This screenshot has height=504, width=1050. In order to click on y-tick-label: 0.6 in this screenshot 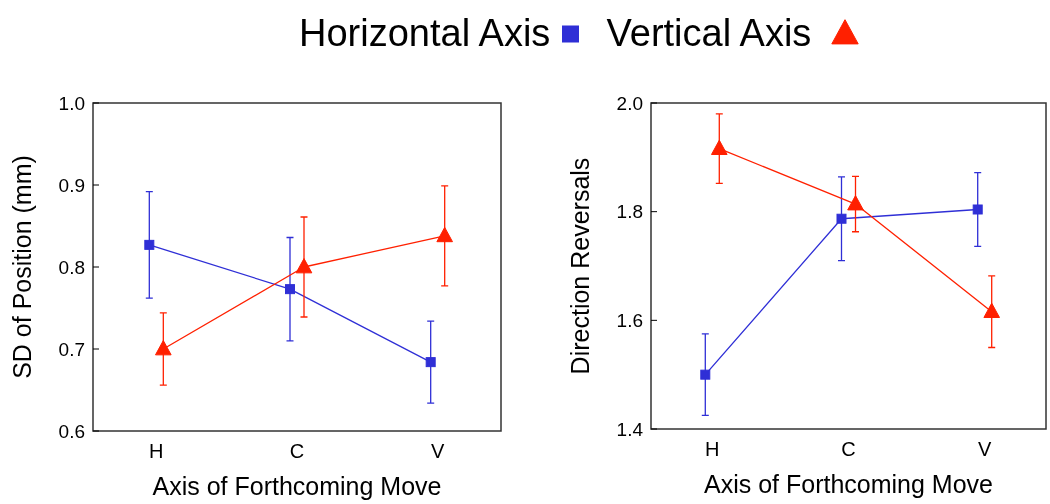, I will do `click(71, 431)`.